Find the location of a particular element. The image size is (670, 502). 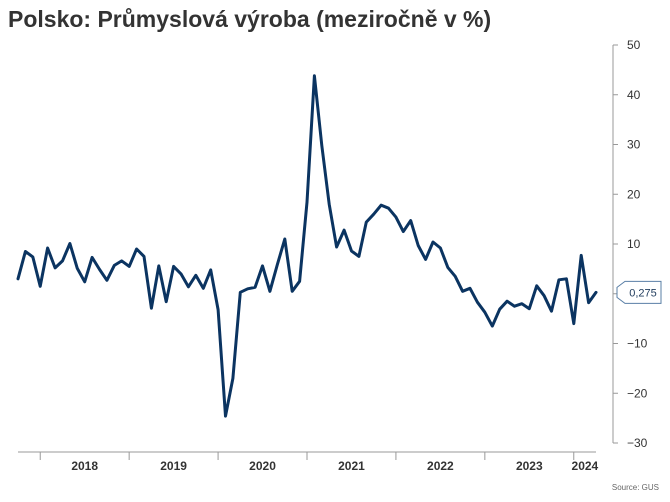

last-value-callout: 0,275 is located at coordinates (639, 292).